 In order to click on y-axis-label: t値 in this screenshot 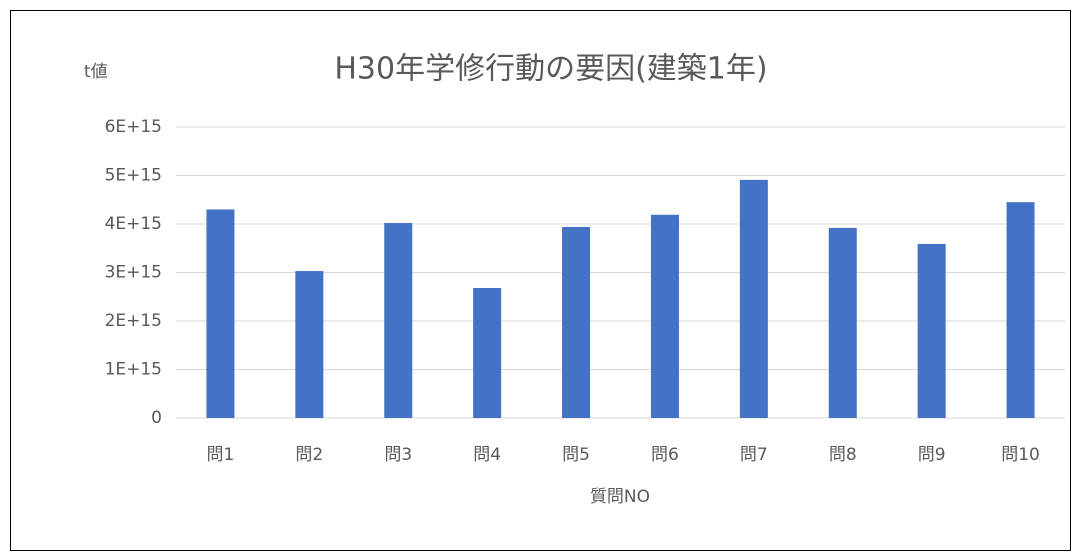, I will do `click(96, 72)`.